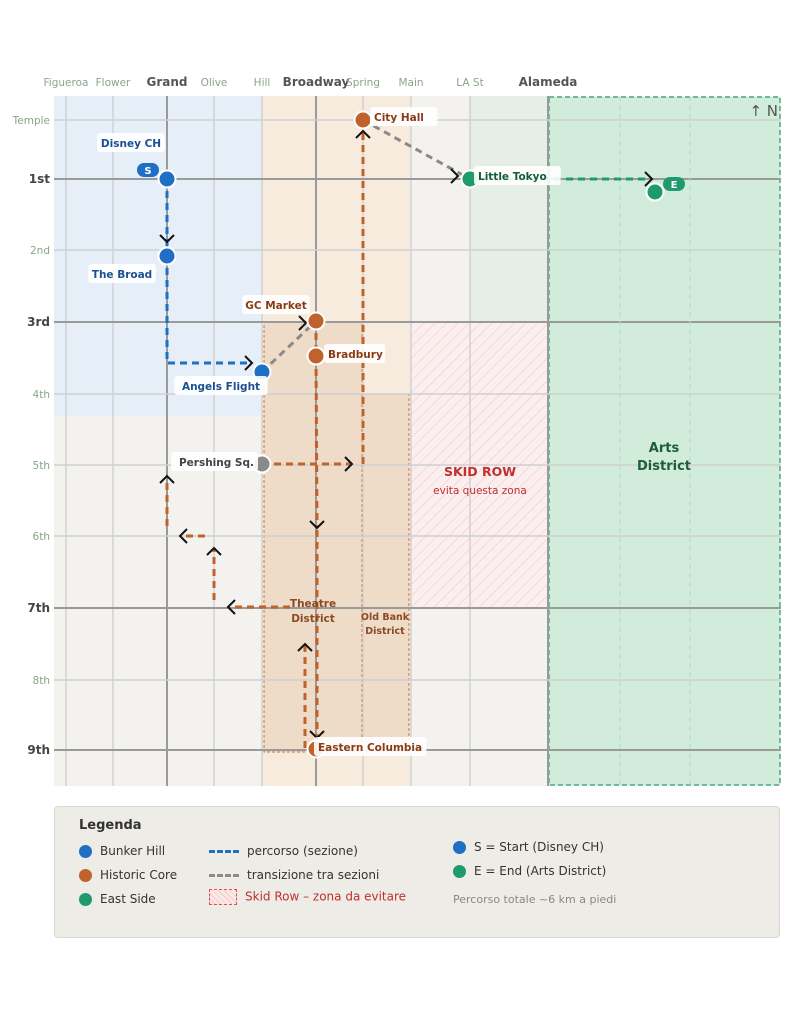  What do you see at coordinates (316, 82) in the screenshot?
I see `street-ns-label: Broadway` at bounding box center [316, 82].